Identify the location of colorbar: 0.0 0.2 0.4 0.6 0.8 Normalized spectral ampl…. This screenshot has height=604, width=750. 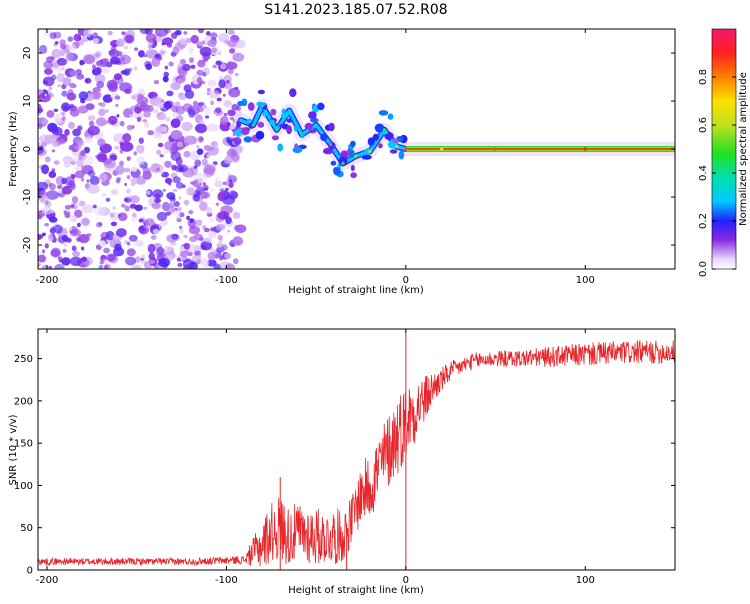
(723, 152).